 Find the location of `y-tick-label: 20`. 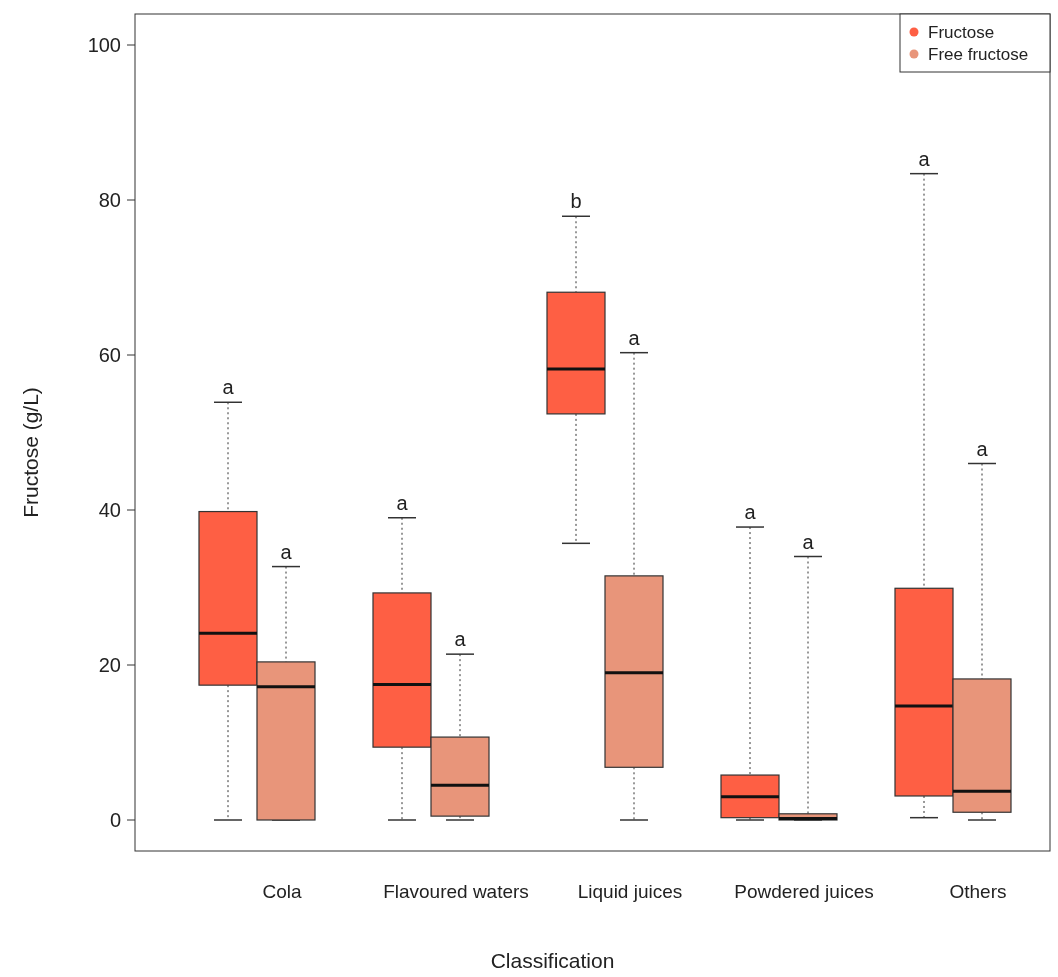

y-tick-label: 20 is located at coordinates (109, 665).